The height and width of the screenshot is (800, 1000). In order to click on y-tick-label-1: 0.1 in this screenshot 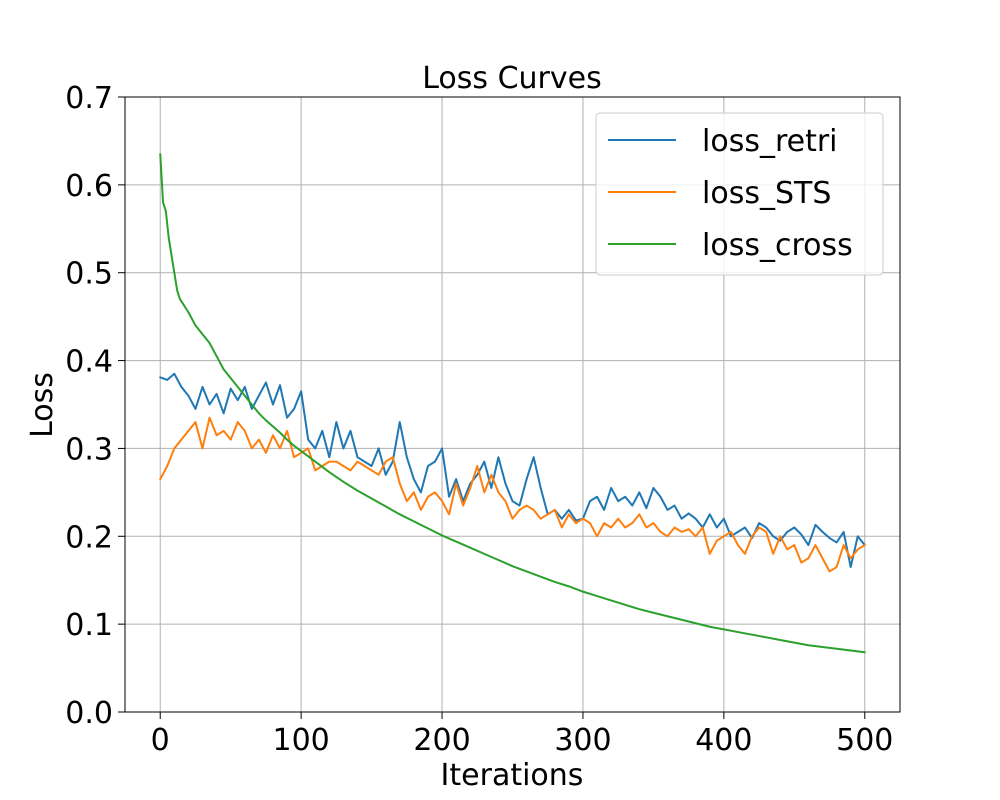, I will do `click(89, 625)`.